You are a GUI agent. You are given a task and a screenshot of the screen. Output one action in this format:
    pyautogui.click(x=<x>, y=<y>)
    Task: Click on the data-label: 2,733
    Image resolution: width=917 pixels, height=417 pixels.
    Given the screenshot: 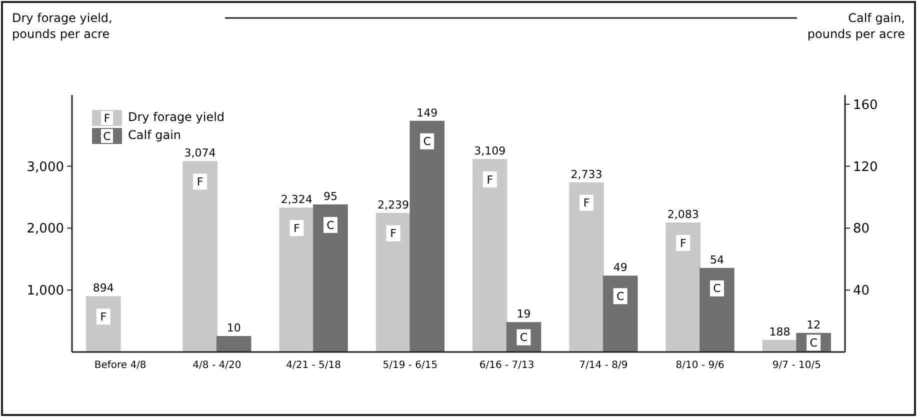 What is the action you would take?
    pyautogui.click(x=586, y=174)
    